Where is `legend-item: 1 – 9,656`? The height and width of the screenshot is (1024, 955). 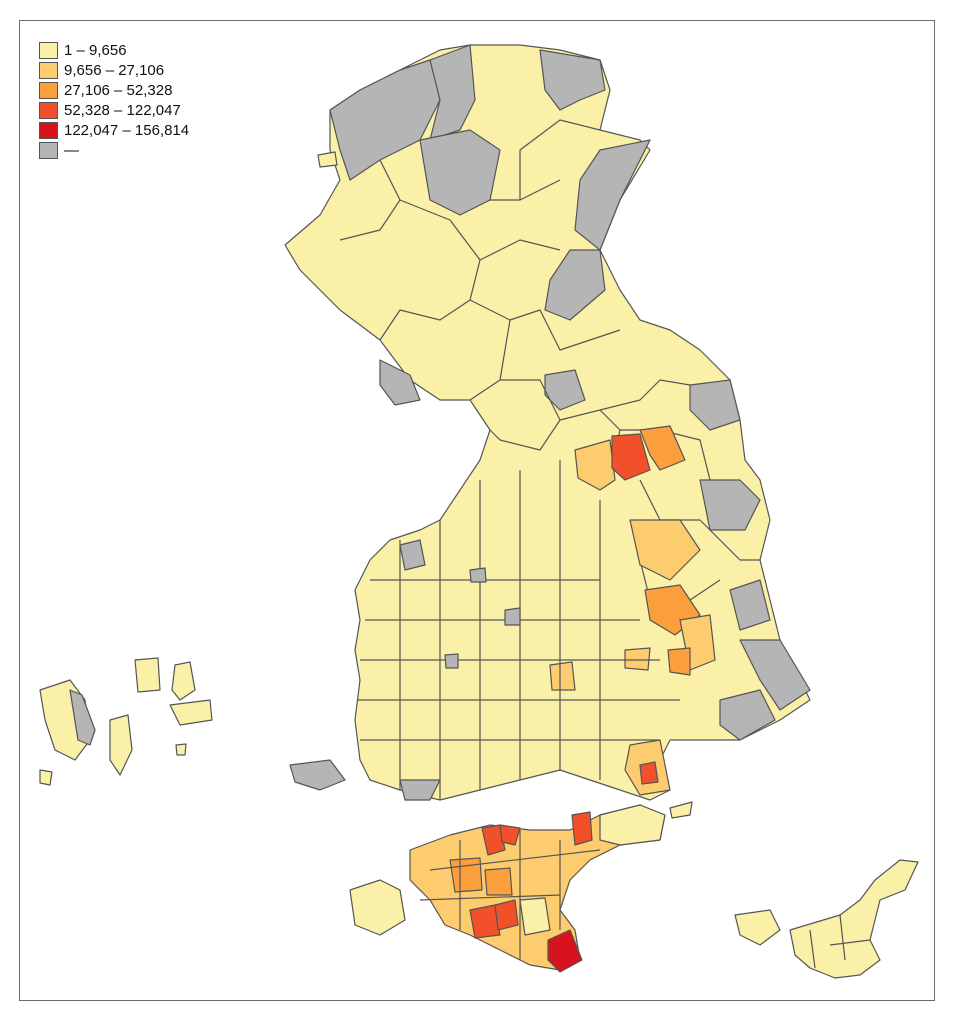
legend-item: 1 – 9,656 is located at coordinates (114, 50).